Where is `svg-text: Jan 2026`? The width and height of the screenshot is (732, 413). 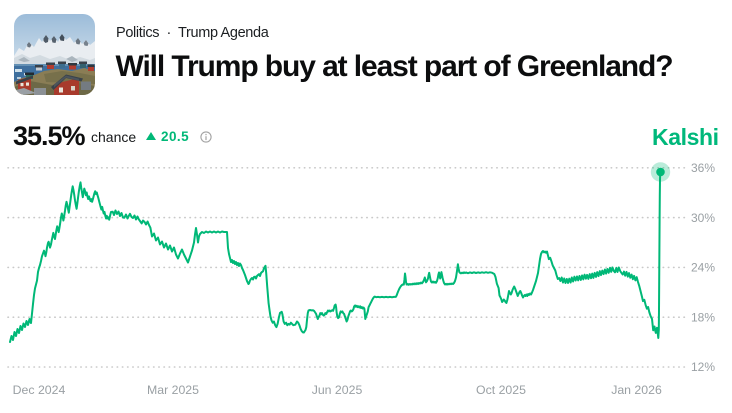 svg-text: Jan 2026 is located at coordinates (636, 390).